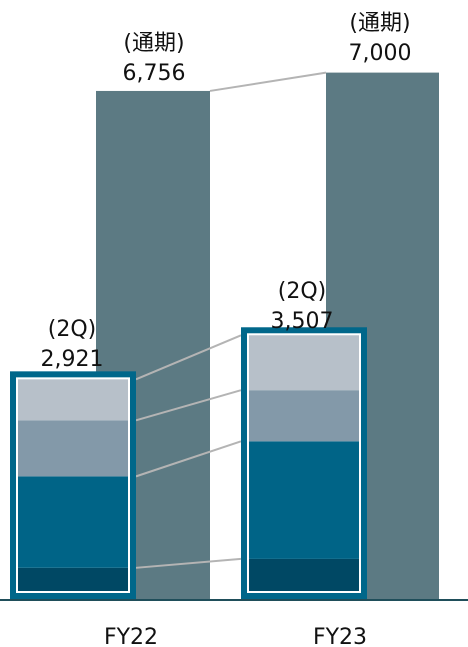 The width and height of the screenshot is (468, 647). What do you see at coordinates (302, 291) in the screenshot?
I see `half-label-fy23-period: (2Q)` at bounding box center [302, 291].